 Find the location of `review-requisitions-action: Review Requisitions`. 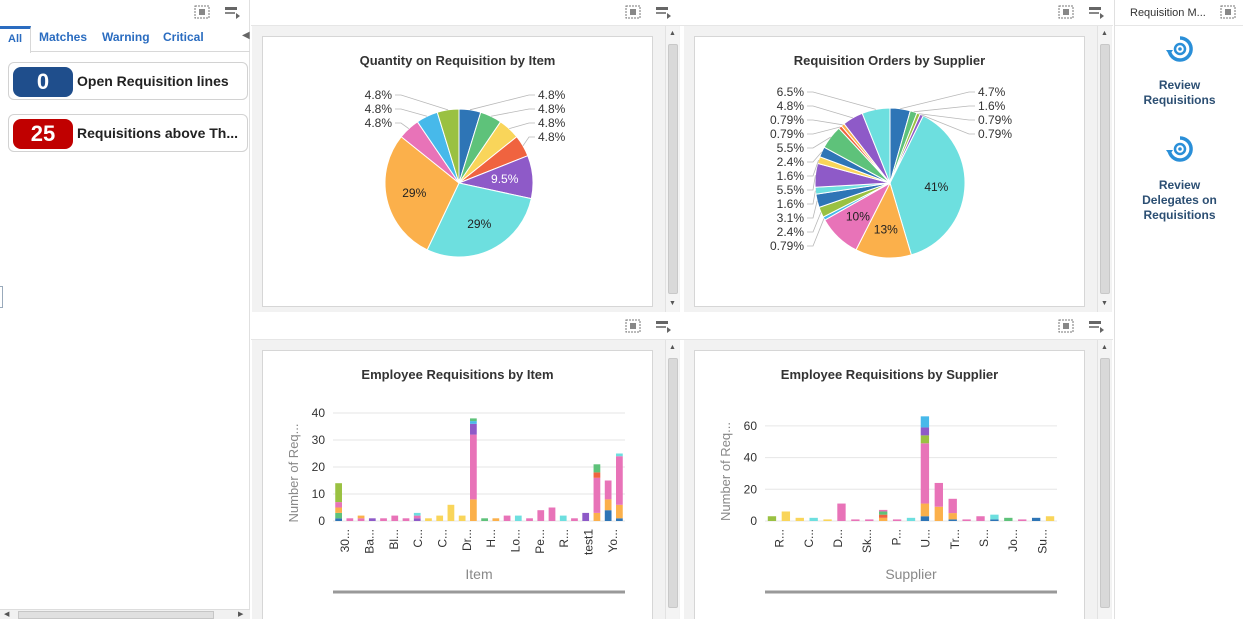

review-requisitions-action: Review Requisitions is located at coordinates (1179, 74).